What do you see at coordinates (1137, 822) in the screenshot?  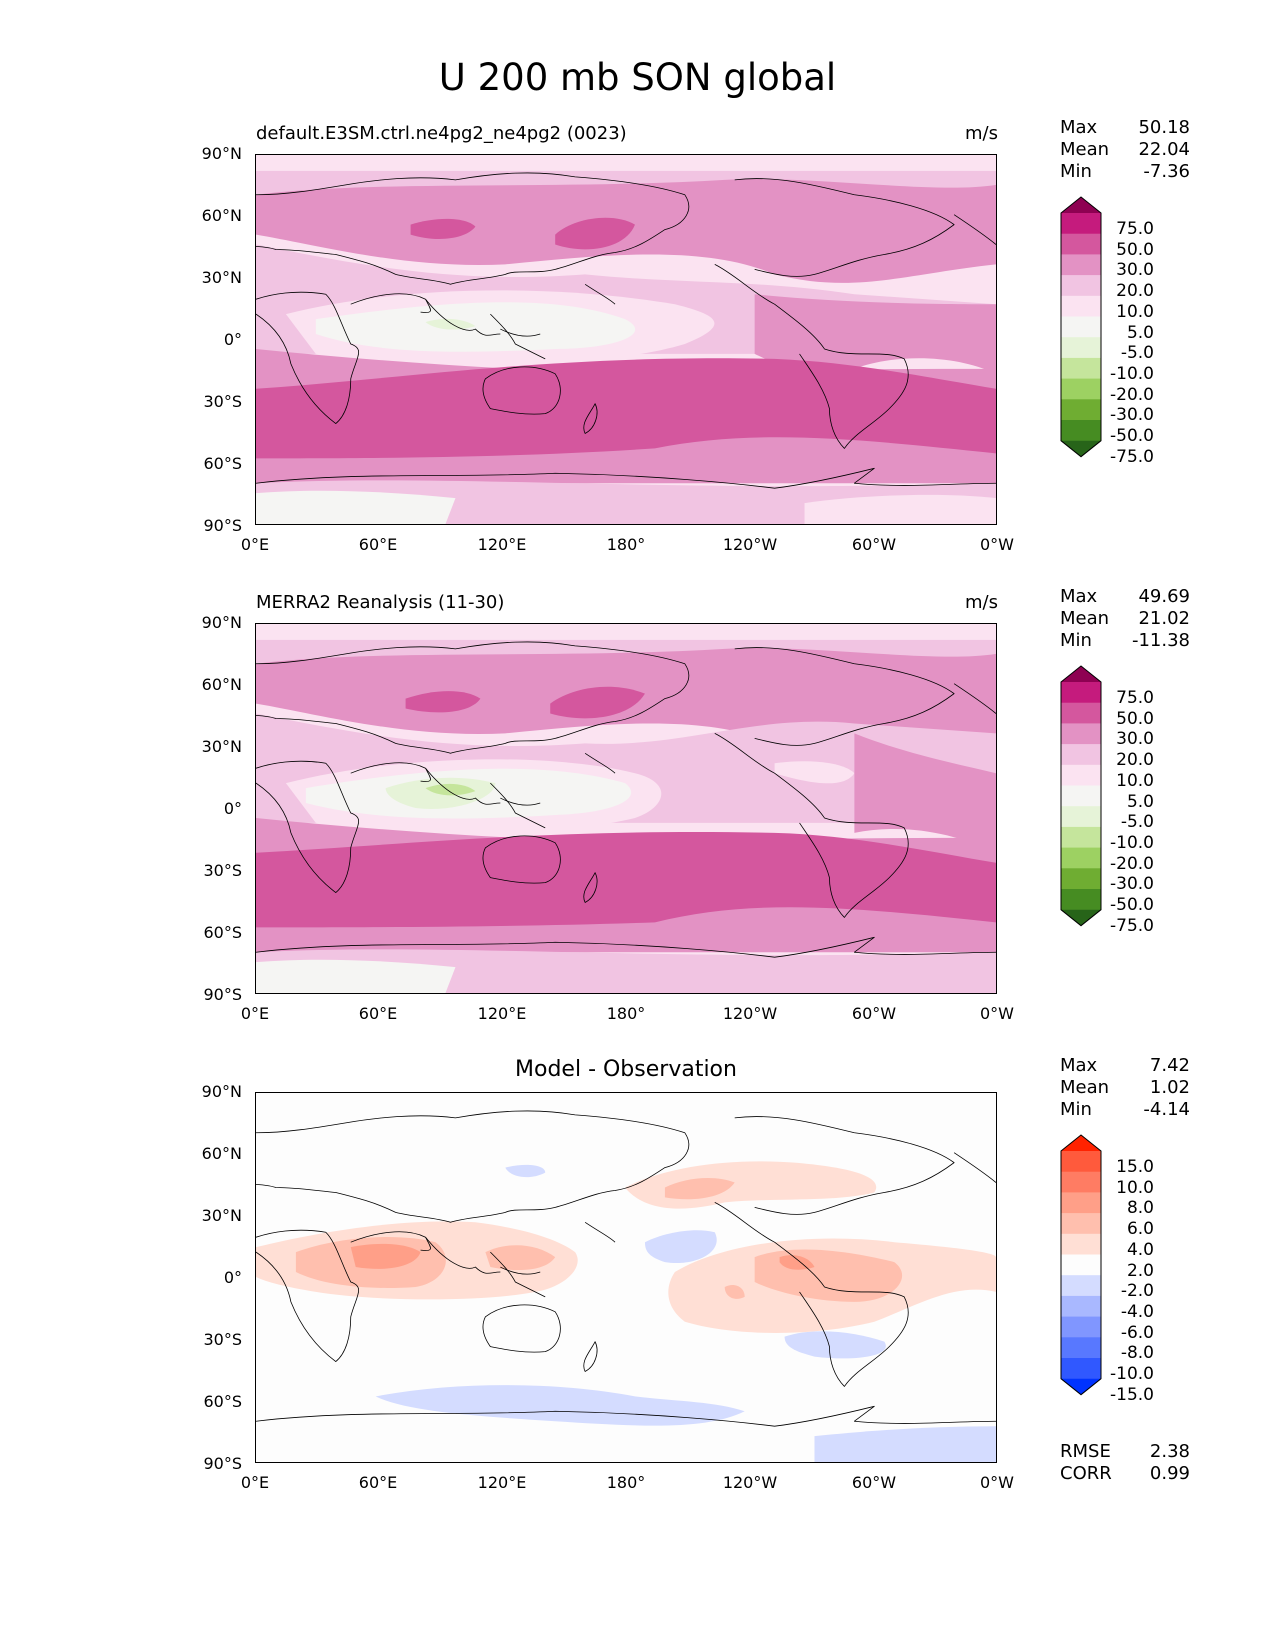 I see `colorbar-level: -5.0` at bounding box center [1137, 822].